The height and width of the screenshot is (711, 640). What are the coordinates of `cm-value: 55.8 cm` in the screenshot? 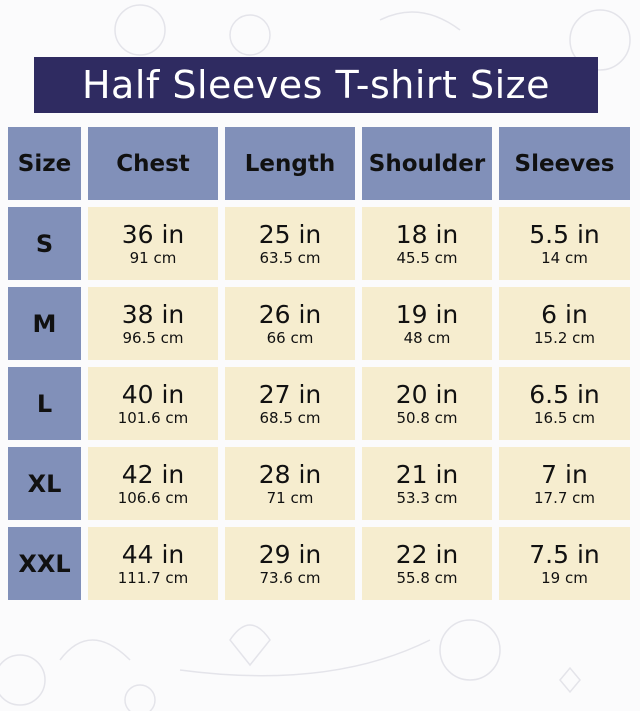 It's located at (427, 577).